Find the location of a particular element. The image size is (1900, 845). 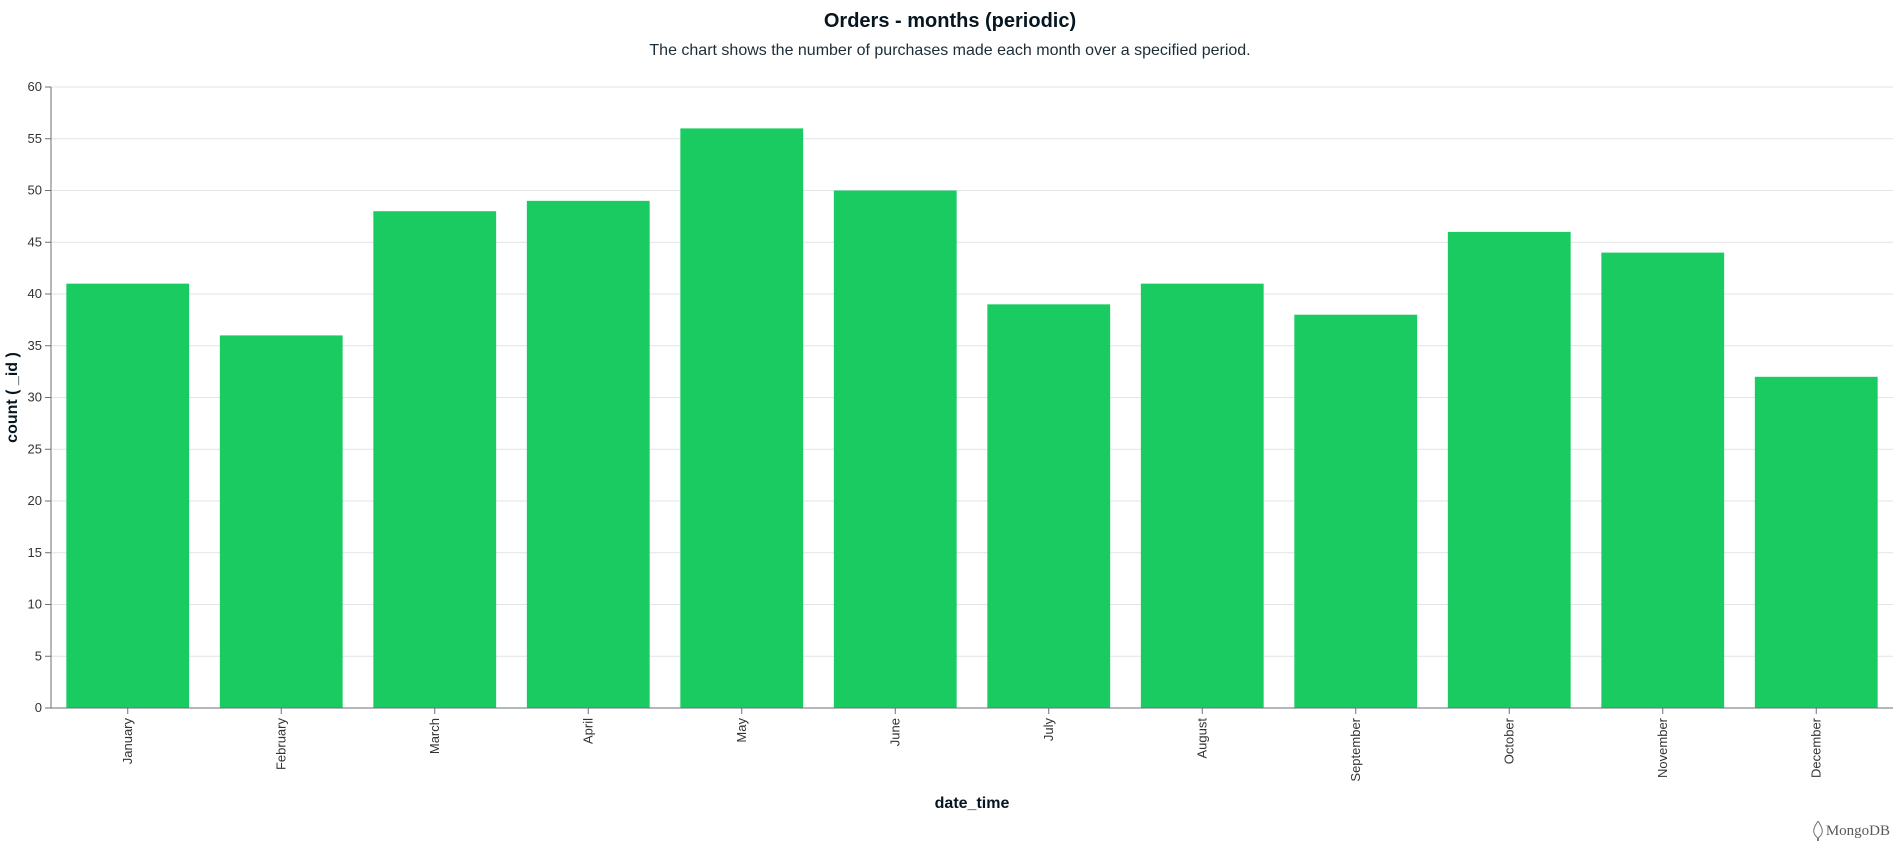

bar-august is located at coordinates (1202, 495).